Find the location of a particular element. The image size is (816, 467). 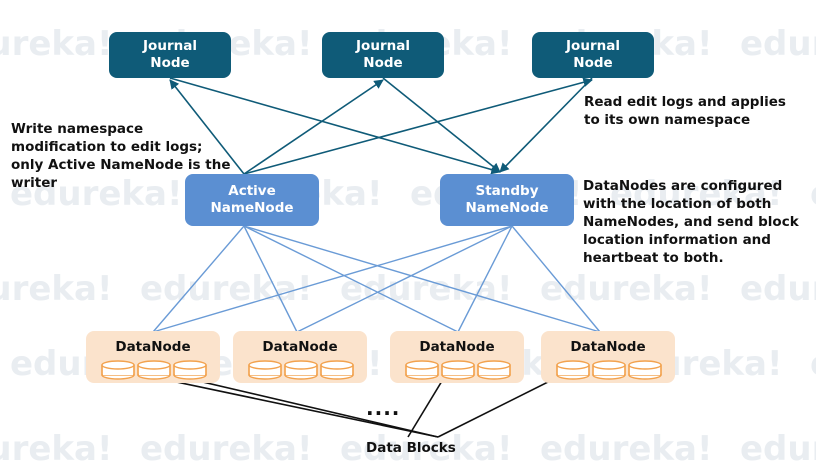

journal-node-2: Journal Node is located at coordinates (383, 55).